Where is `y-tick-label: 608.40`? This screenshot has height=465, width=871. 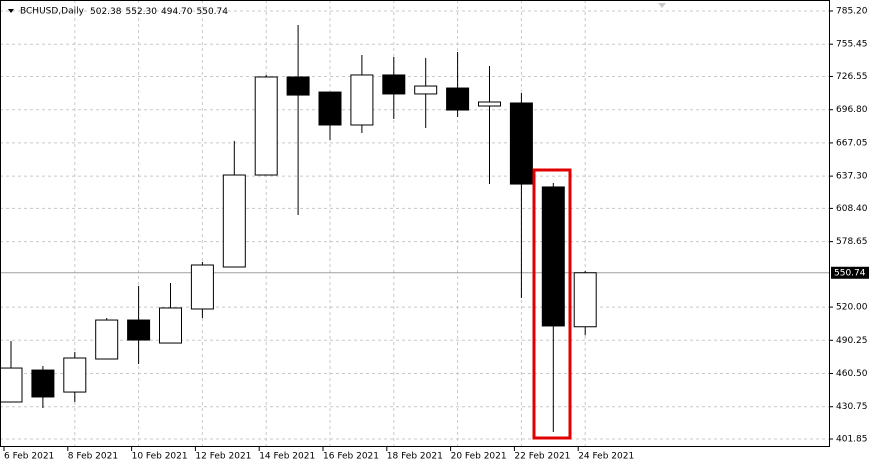 y-tick-label: 608.40 is located at coordinates (852, 209).